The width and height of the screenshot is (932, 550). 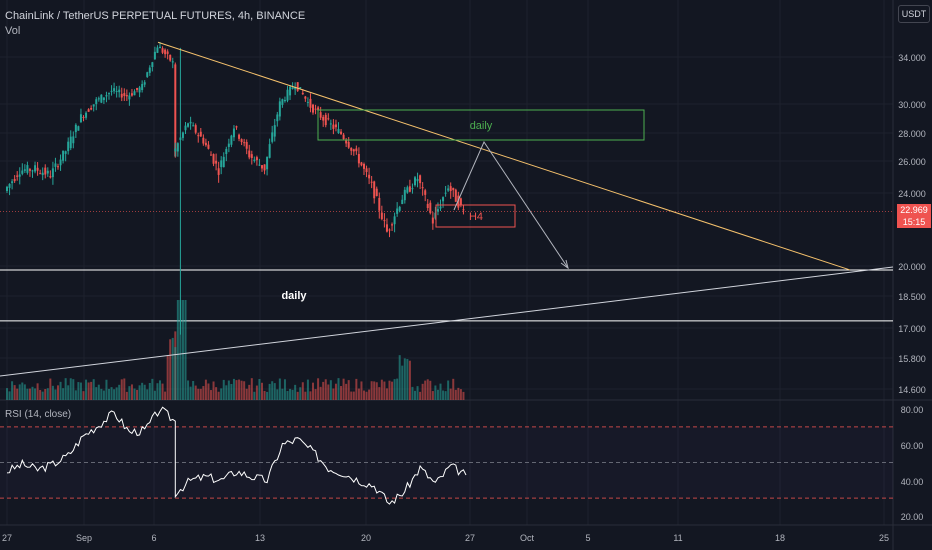 What do you see at coordinates (511, 204) in the screenshot?
I see `projection-path` at bounding box center [511, 204].